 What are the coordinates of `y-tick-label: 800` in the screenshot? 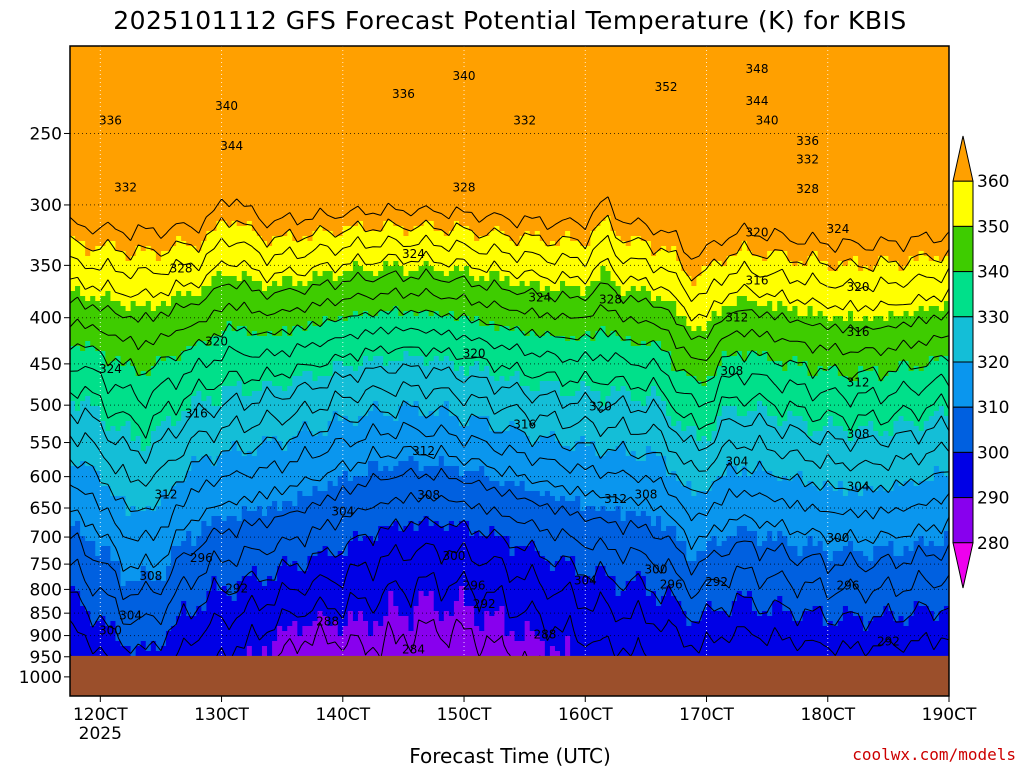 It's located at (46, 590).